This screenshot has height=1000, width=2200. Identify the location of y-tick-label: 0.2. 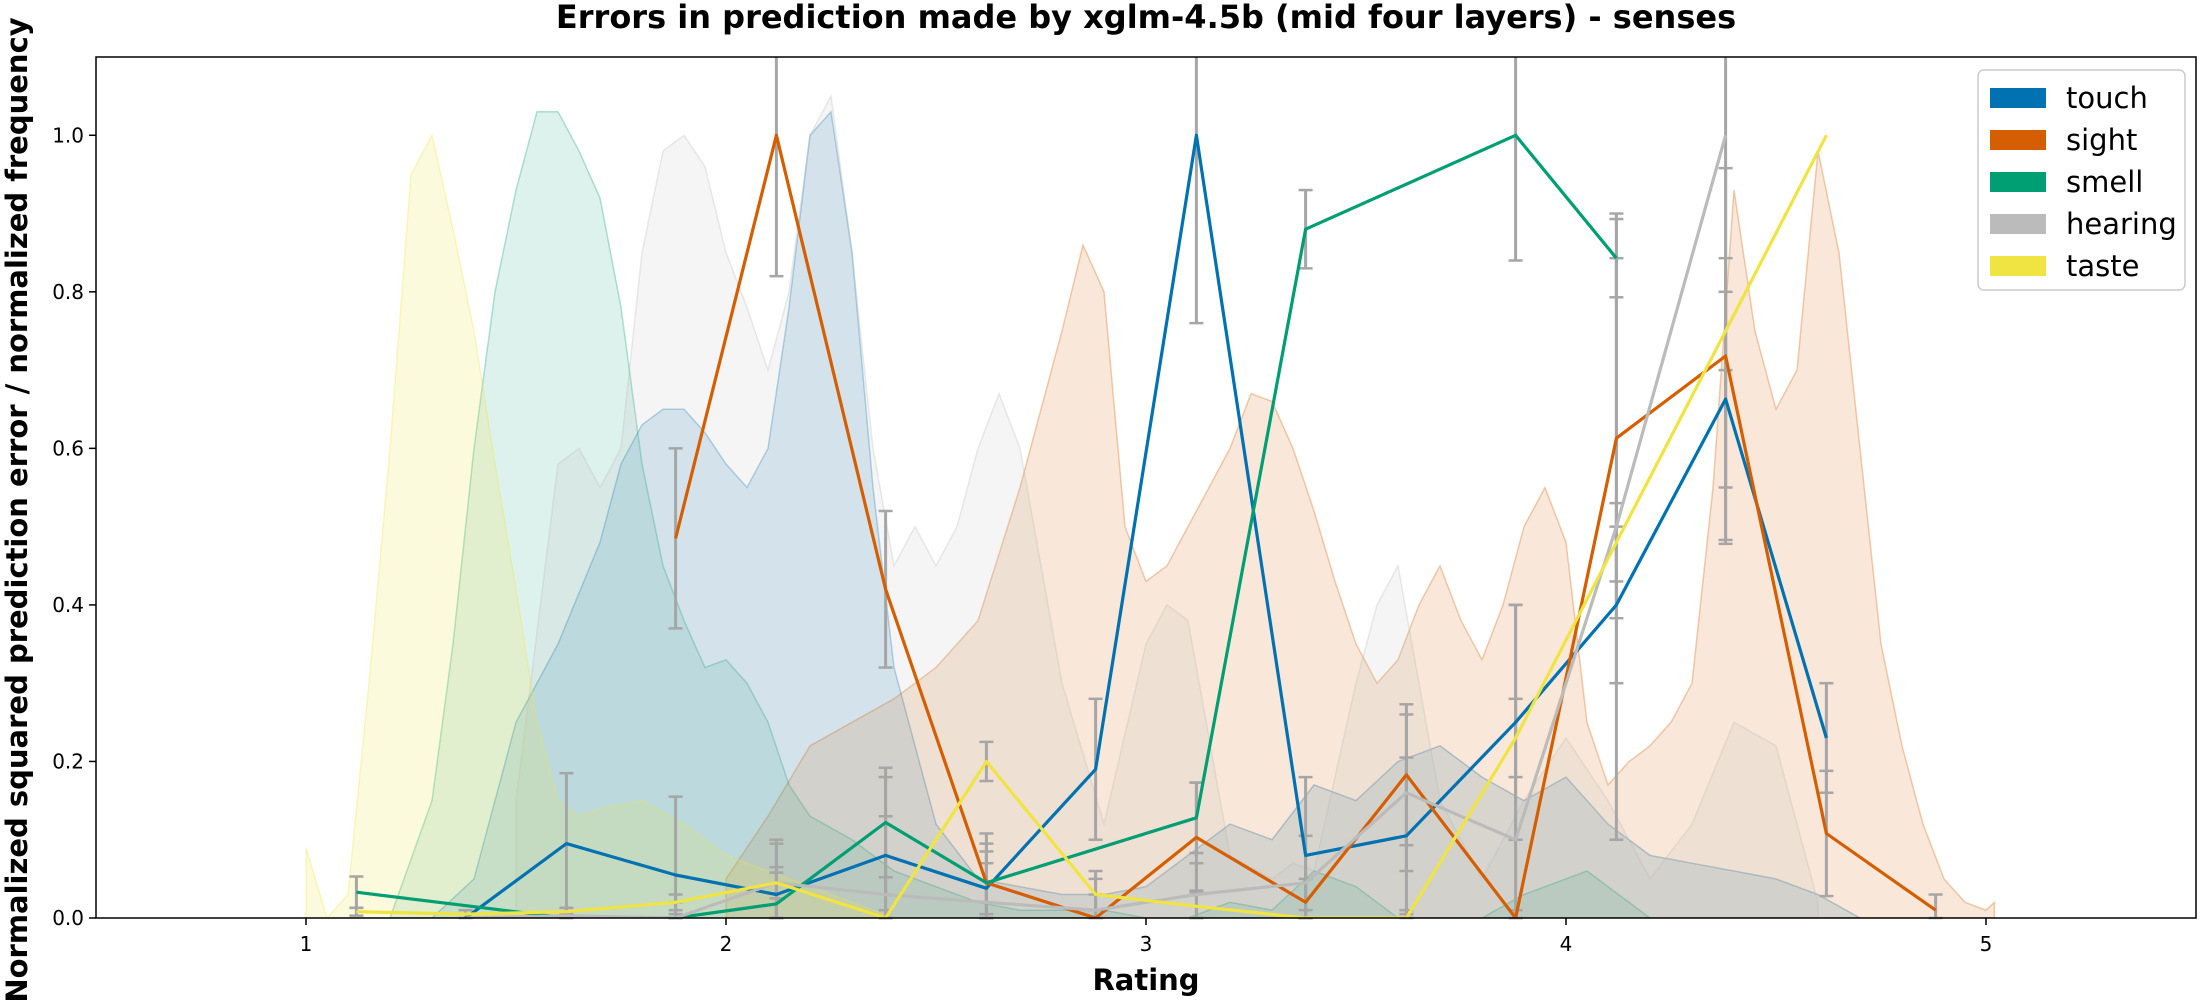
(68, 761).